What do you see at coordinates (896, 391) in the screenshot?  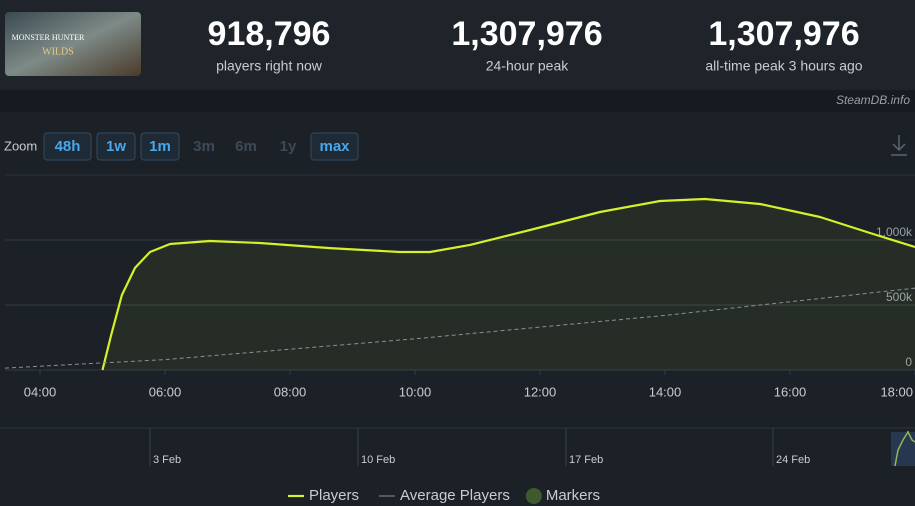 I see `x-tick-label: 18:00` at bounding box center [896, 391].